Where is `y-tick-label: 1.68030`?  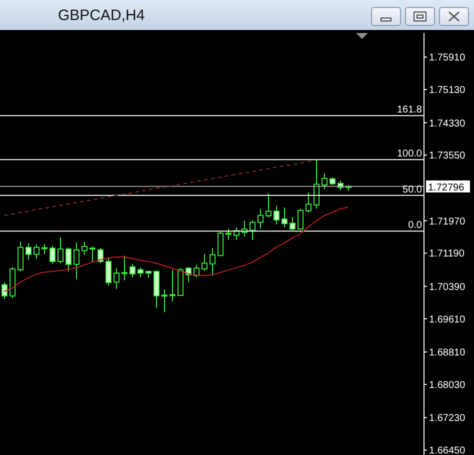 y-tick-label: 1.68030 is located at coordinates (447, 385).